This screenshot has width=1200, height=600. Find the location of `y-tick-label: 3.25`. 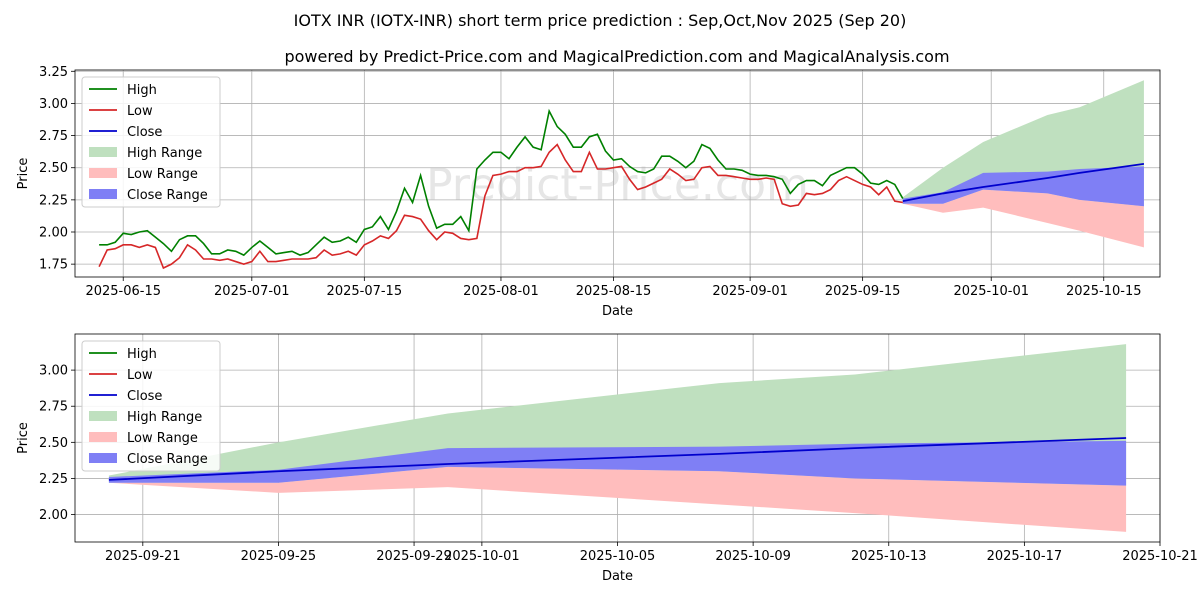

y-tick-label: 3.25 is located at coordinates (53, 72).